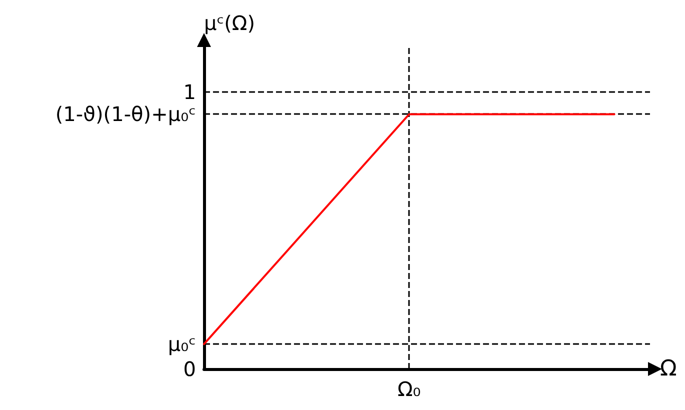 This screenshot has width=685, height=410. Describe the element at coordinates (189, 369) in the screenshot. I see `y-tick-label: 0` at that location.